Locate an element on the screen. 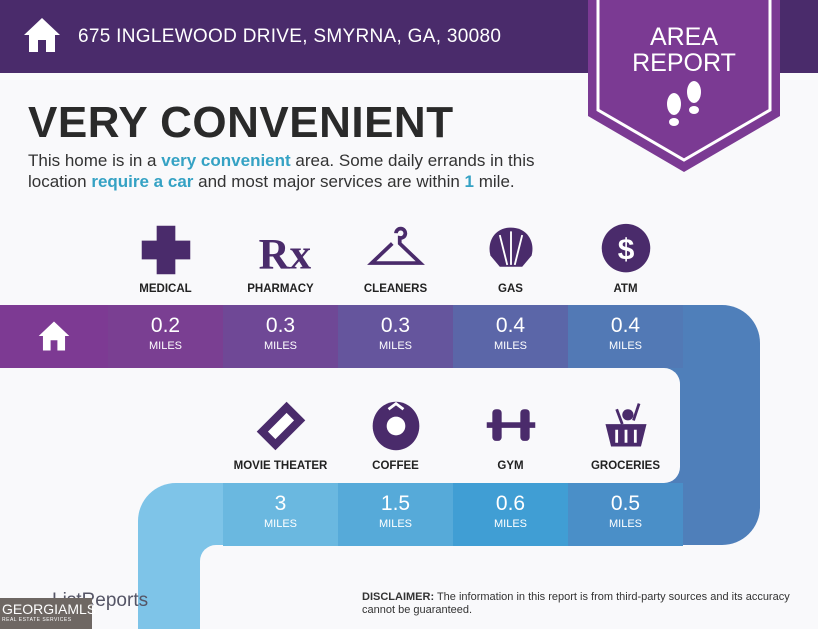 This screenshot has width=818, height=629. dollar-icon: $ is located at coordinates (626, 248).